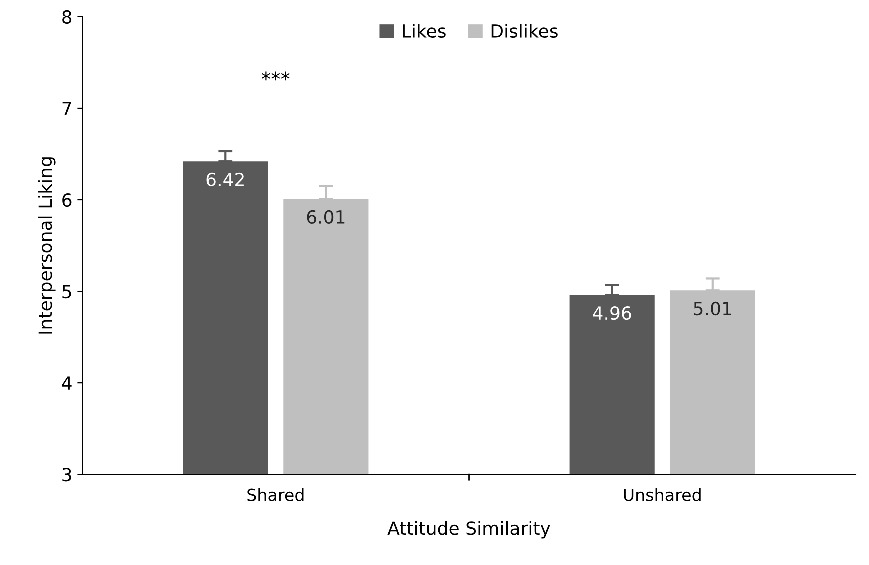  What do you see at coordinates (612, 313) in the screenshot?
I see `data-label: 4.96` at bounding box center [612, 313].